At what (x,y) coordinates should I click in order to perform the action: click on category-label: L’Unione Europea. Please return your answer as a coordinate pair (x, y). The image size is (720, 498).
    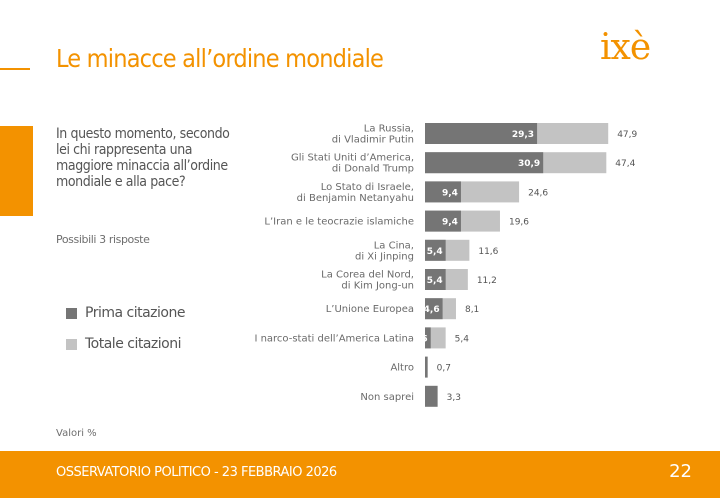
    Looking at the image, I should click on (370, 309).